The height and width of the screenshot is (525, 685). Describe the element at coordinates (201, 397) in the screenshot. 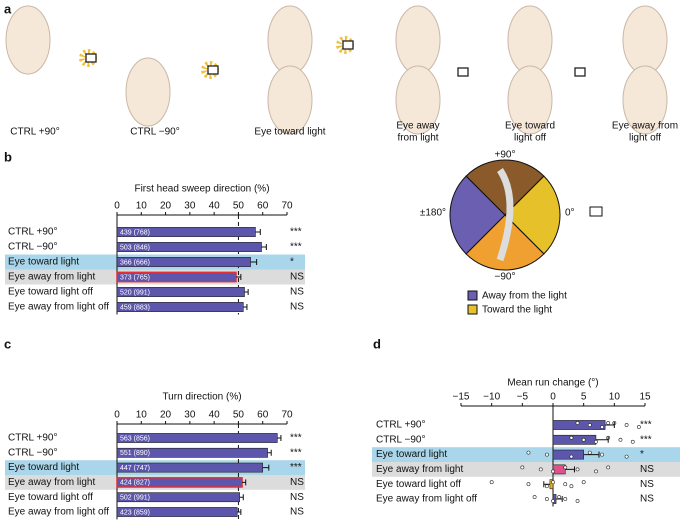

I see `axis-title: Turn direction (%)` at that location.